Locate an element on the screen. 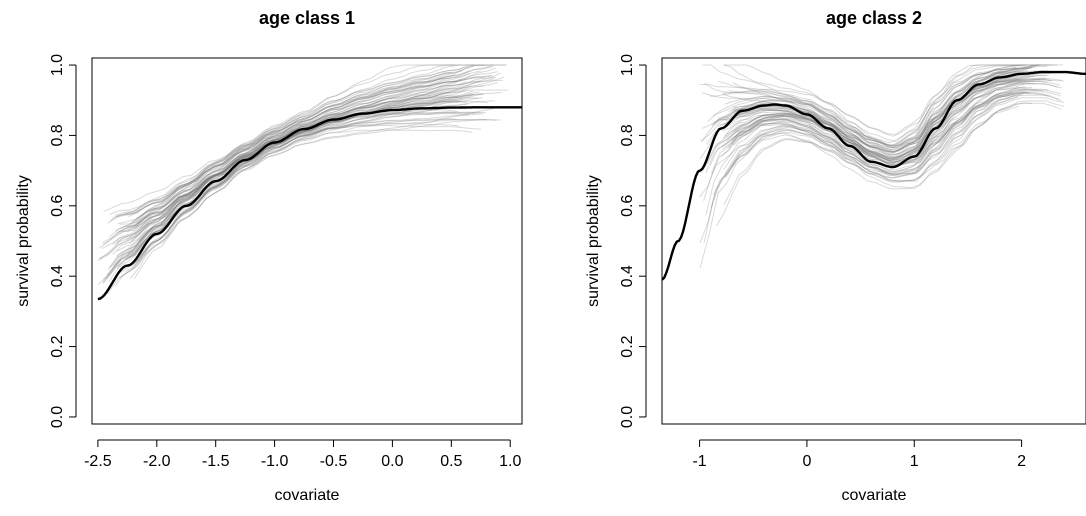 Image resolution: width=1086 pixels, height=516 pixels. chart-title: age class 2 is located at coordinates (874, 18).